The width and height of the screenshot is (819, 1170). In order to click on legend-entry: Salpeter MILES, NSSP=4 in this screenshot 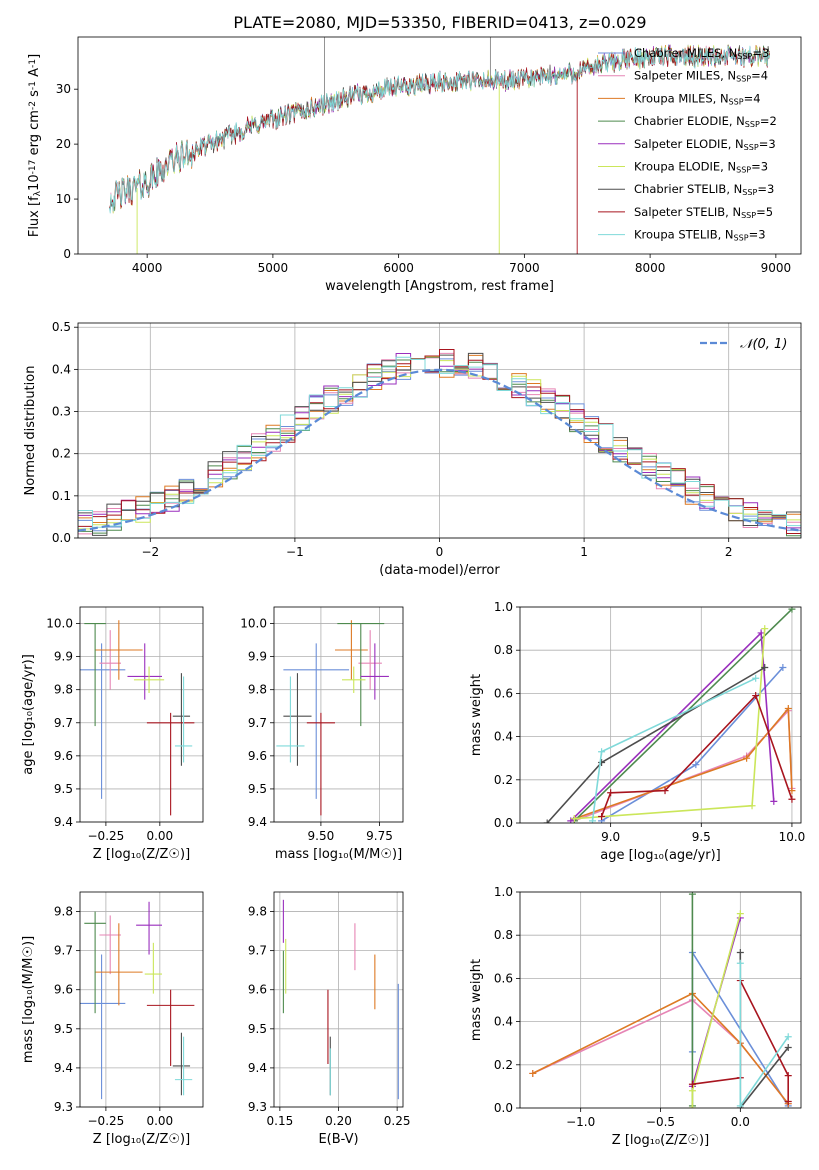, I will do `click(701, 76)`.